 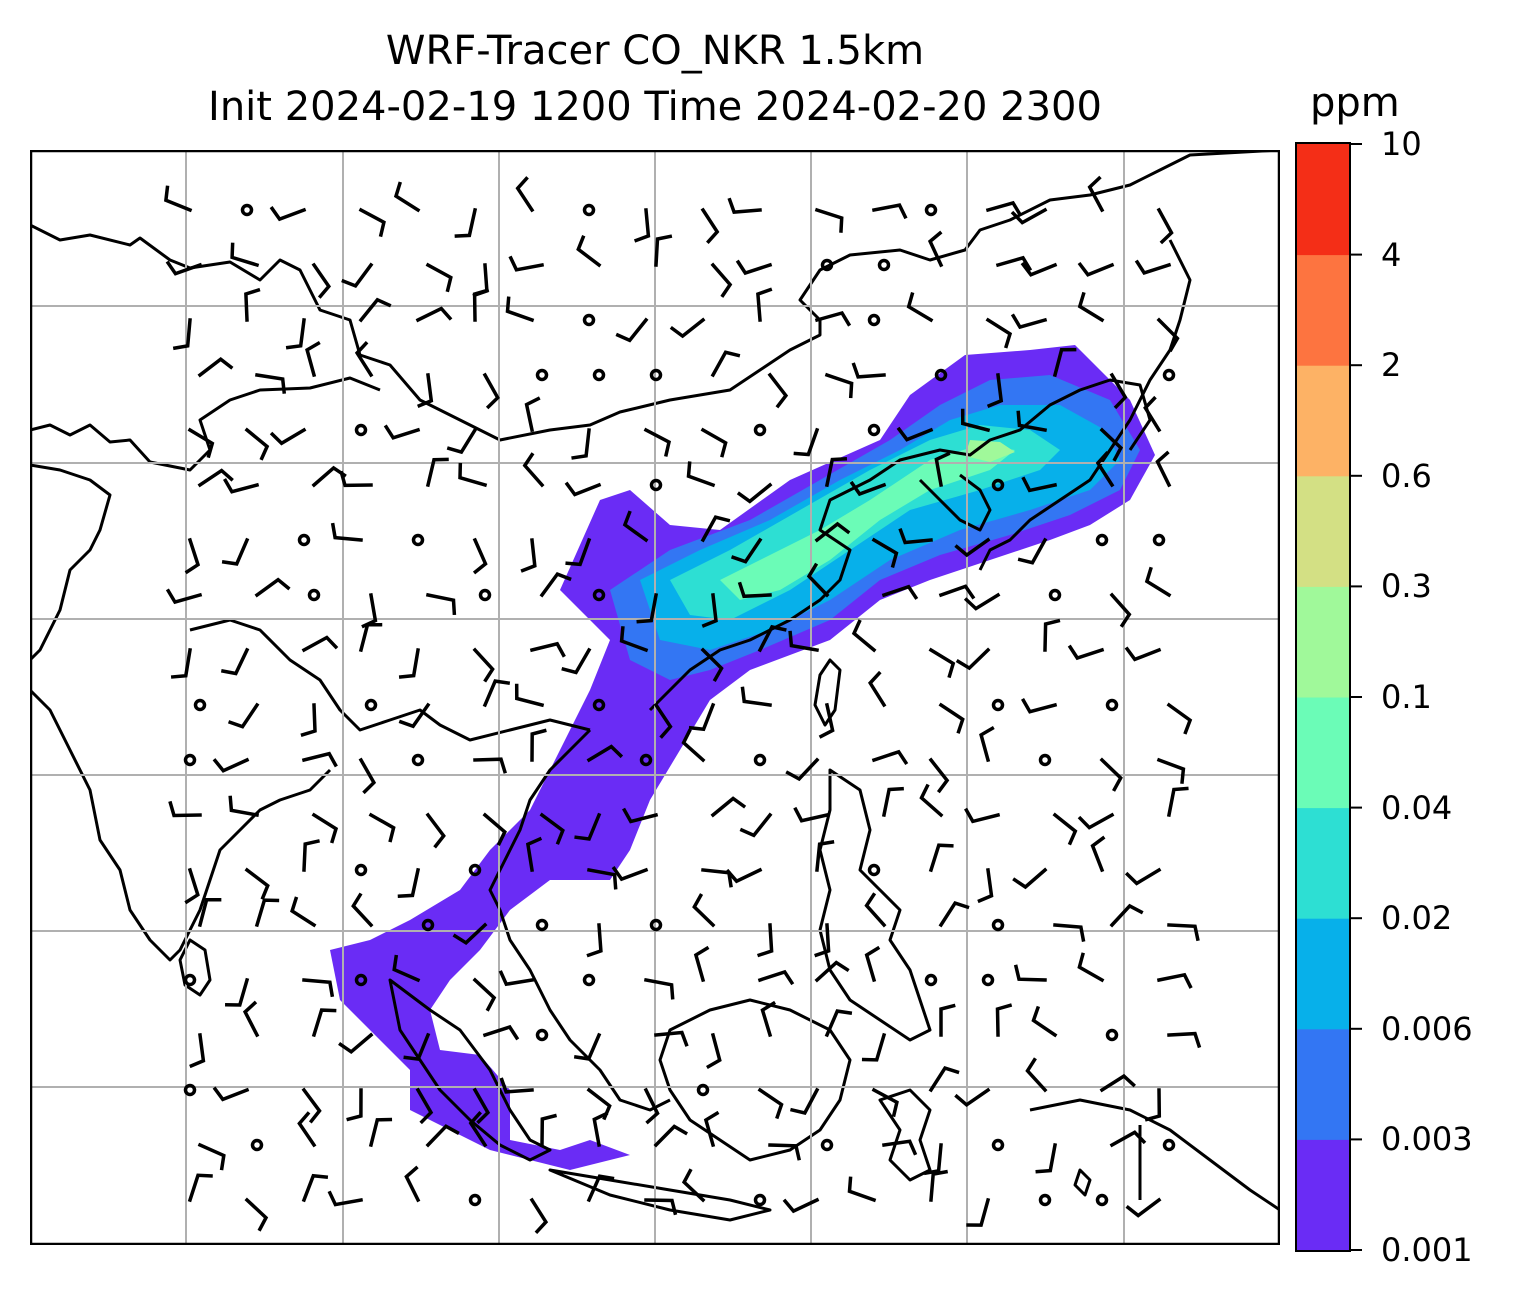 What do you see at coordinates (955, 502) in the screenshot?
I see `coastline-korea` at bounding box center [955, 502].